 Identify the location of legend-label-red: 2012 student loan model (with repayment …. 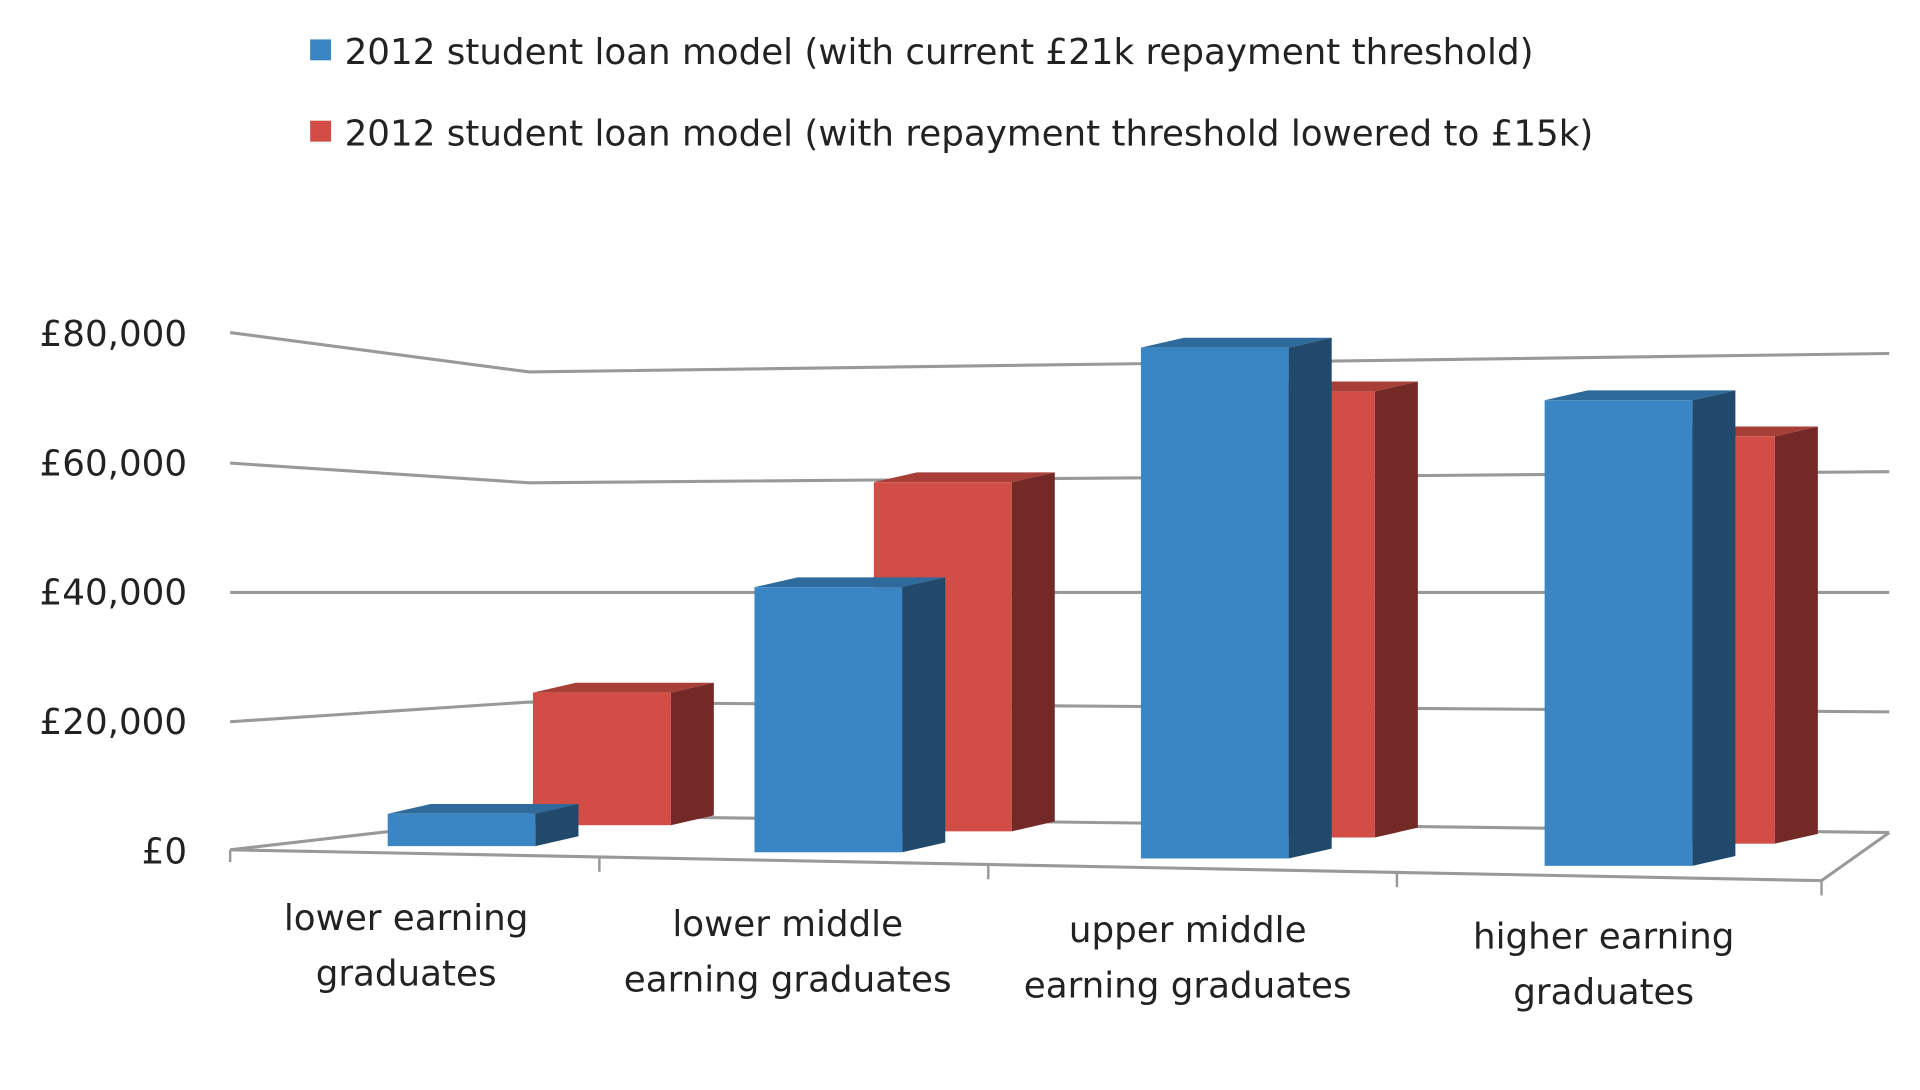
(969, 133).